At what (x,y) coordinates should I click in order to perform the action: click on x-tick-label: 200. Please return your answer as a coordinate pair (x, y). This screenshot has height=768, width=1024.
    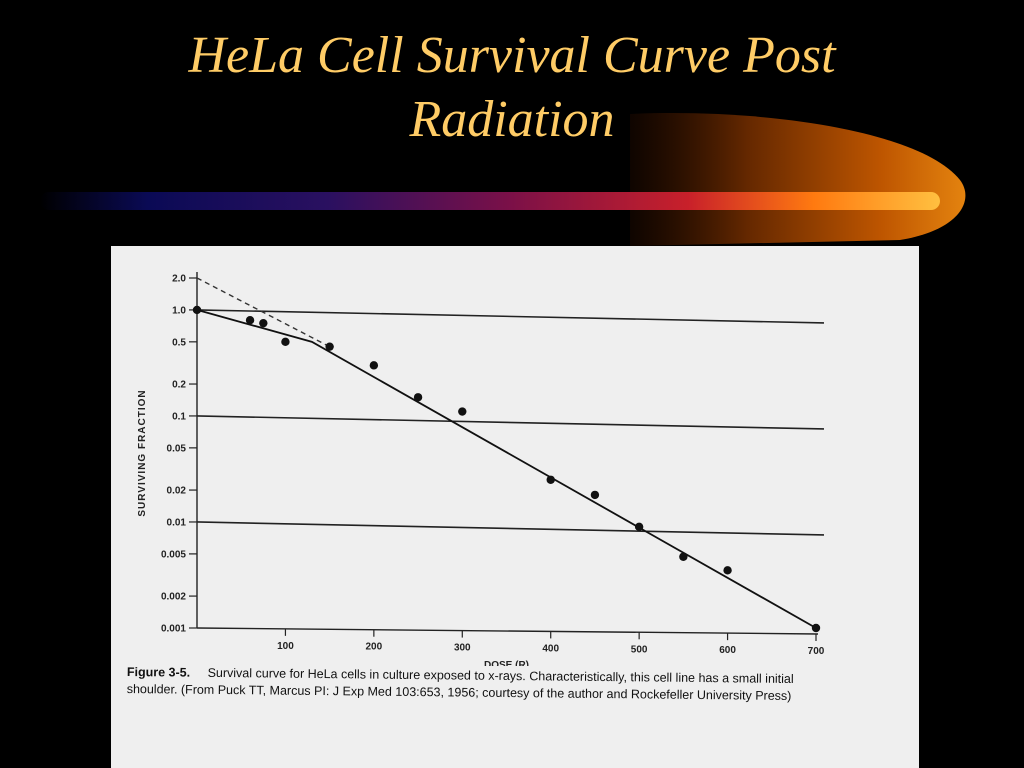
    Looking at the image, I should click on (374, 647).